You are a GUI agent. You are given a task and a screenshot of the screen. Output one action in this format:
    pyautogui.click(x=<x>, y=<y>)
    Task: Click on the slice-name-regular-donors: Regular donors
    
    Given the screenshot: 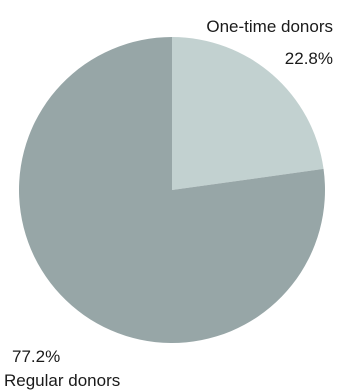 What is the action you would take?
    pyautogui.click(x=62, y=380)
    